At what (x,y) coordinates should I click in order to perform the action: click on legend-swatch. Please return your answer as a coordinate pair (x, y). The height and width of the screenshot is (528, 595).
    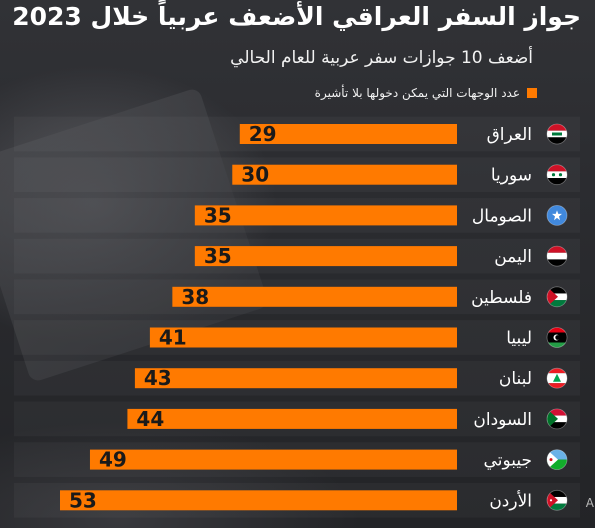
    Looking at the image, I should click on (532, 93).